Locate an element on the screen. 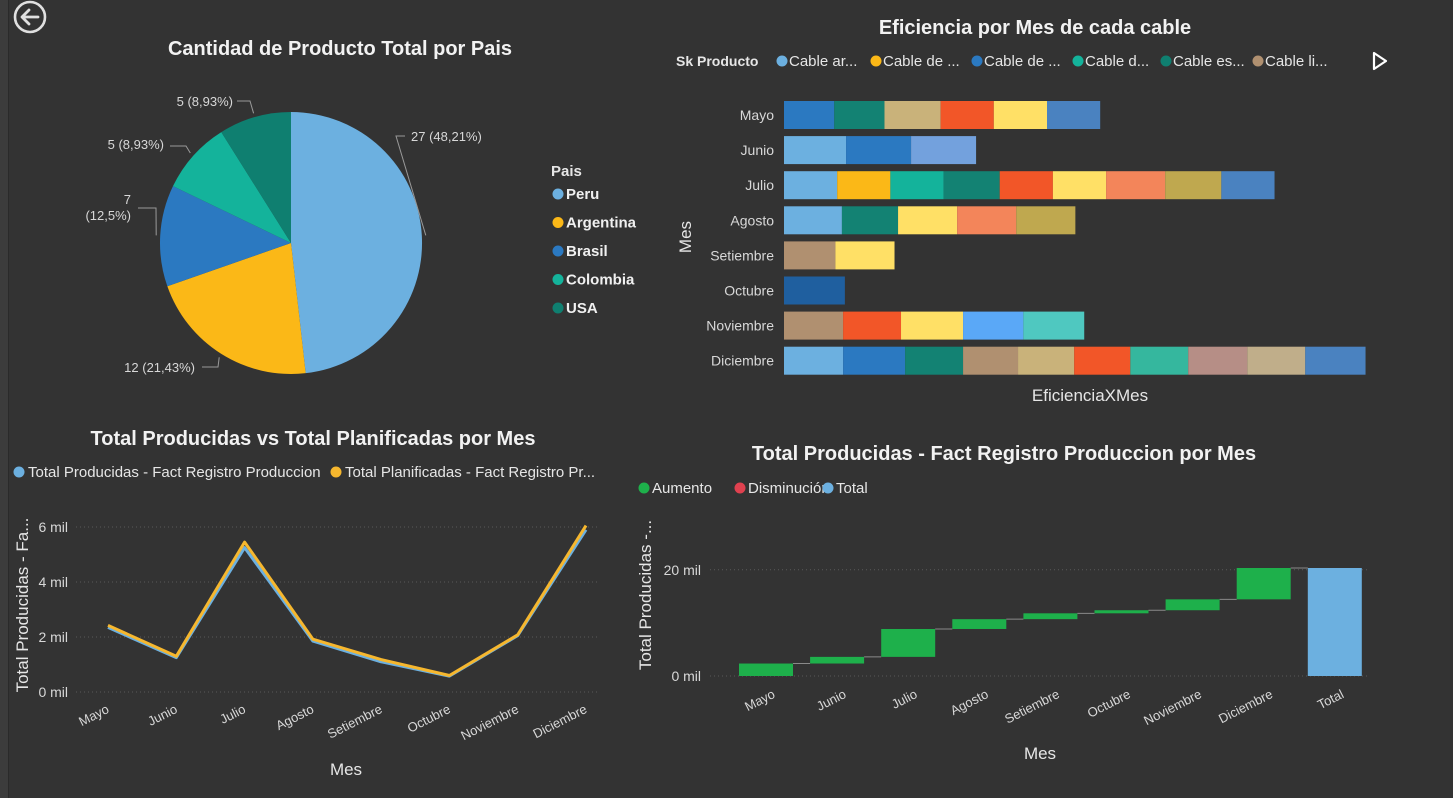  pie-slice-argentina is located at coordinates (236, 309).